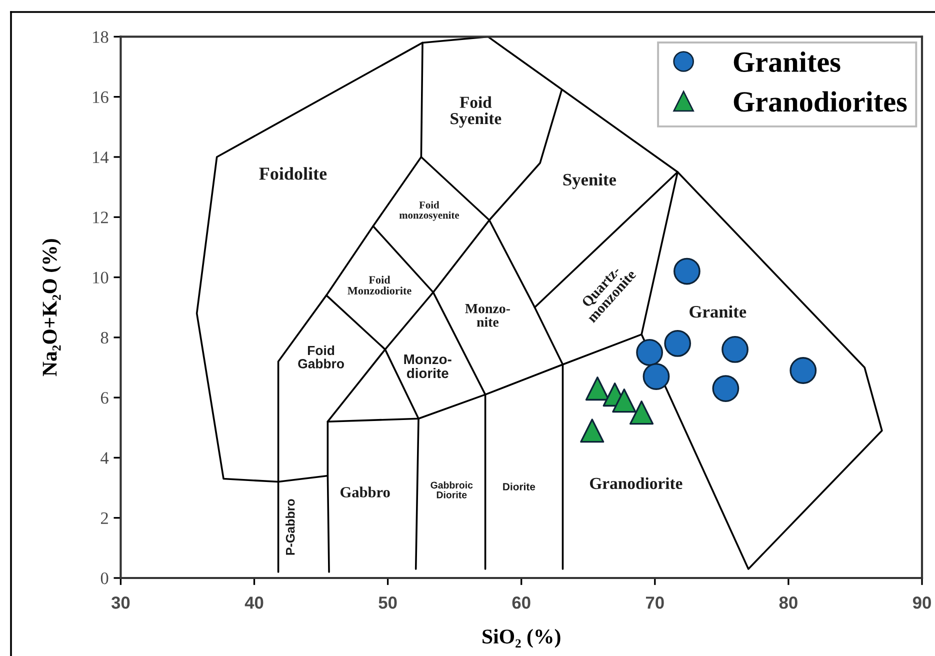 Image resolution: width=935 pixels, height=656 pixels. Describe the element at coordinates (521, 638) in the screenshot. I see `x-axis-title: SiO₂ (%)` at that location.